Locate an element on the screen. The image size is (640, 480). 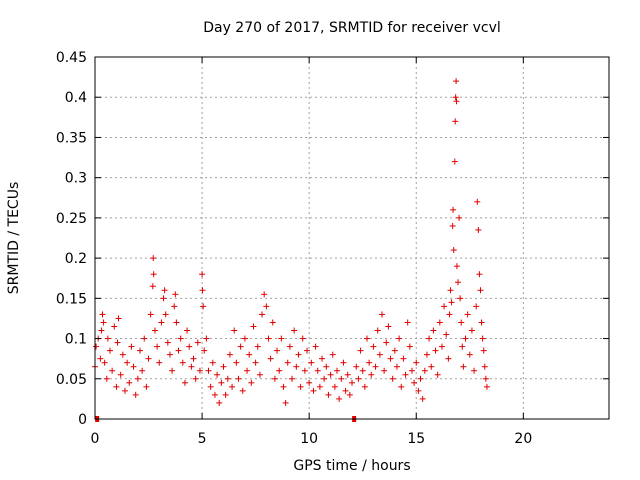
x-tick-label: 5 is located at coordinates (202, 439).